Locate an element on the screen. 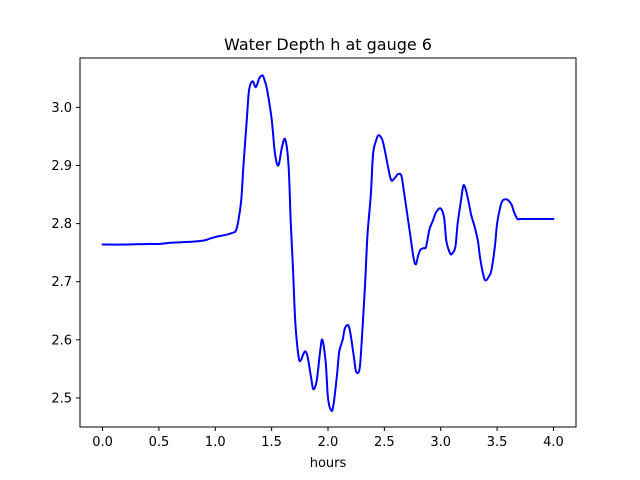  x-tick-label: 0.5 is located at coordinates (159, 442).